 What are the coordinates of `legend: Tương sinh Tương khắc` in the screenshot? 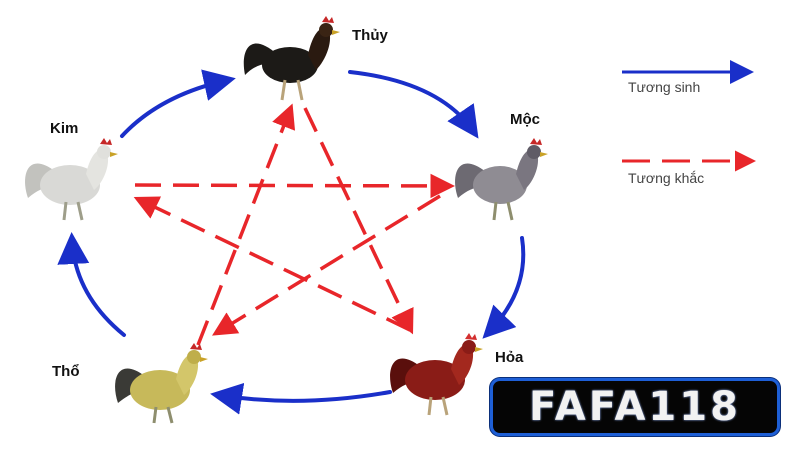 It's located at (689, 123).